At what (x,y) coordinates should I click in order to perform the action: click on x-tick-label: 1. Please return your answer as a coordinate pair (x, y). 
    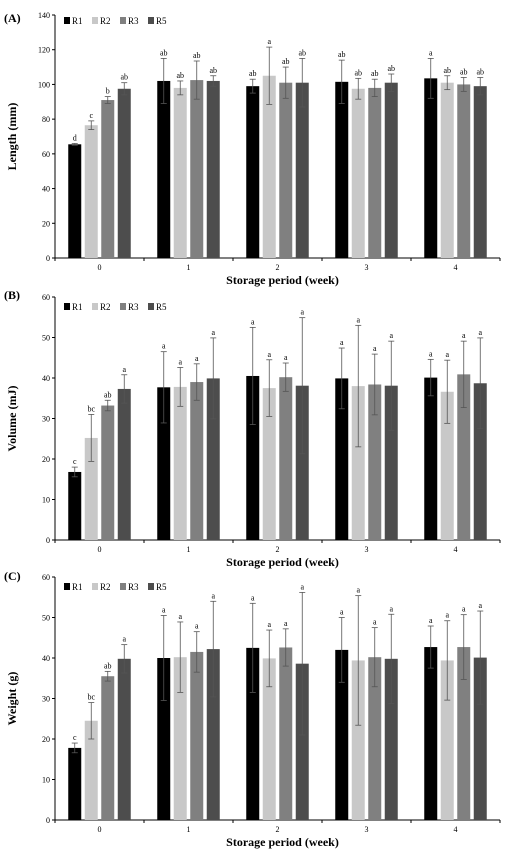
    Looking at the image, I should click on (189, 829).